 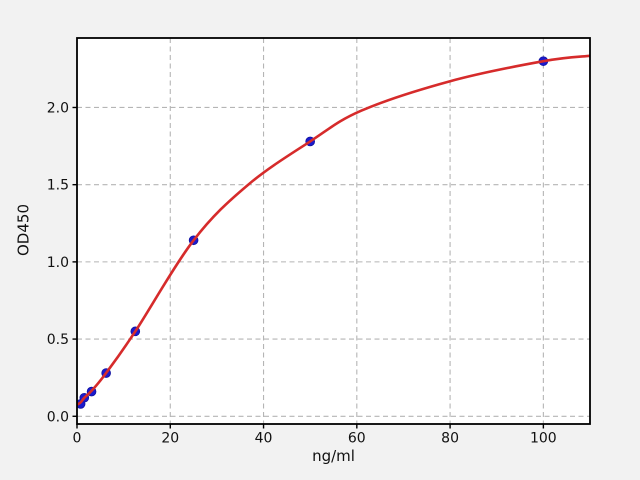 I want to click on x-tick-label: 0, so click(x=77, y=439).